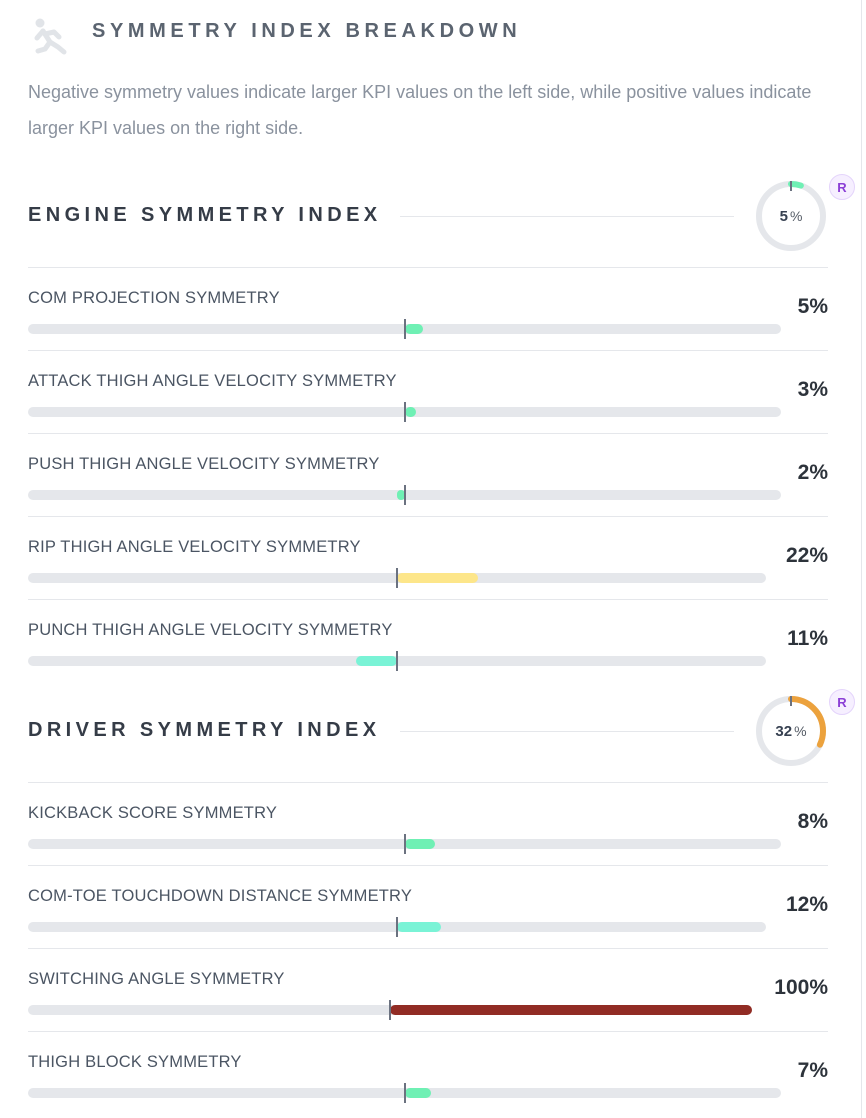  What do you see at coordinates (428, 640) in the screenshot?
I see `symmetry-row: PUNCH THIGH ANGLE VELOCITY SYMMETRY 11%` at bounding box center [428, 640].